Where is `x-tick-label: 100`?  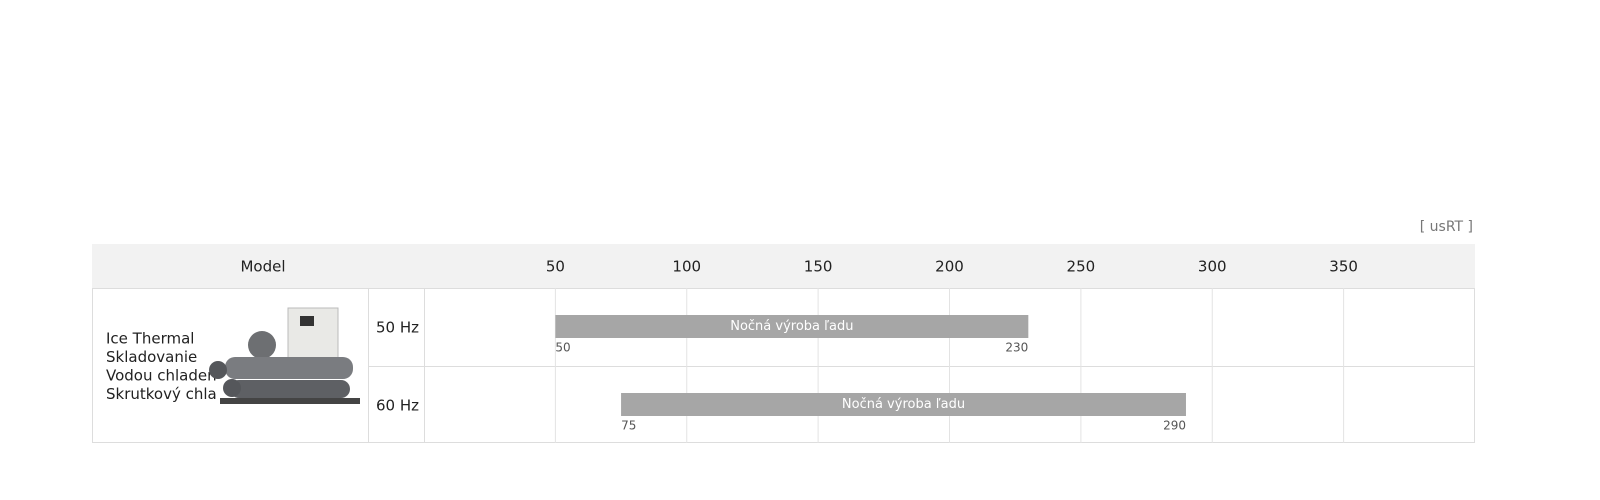
x-tick-label: 100 is located at coordinates (686, 267).